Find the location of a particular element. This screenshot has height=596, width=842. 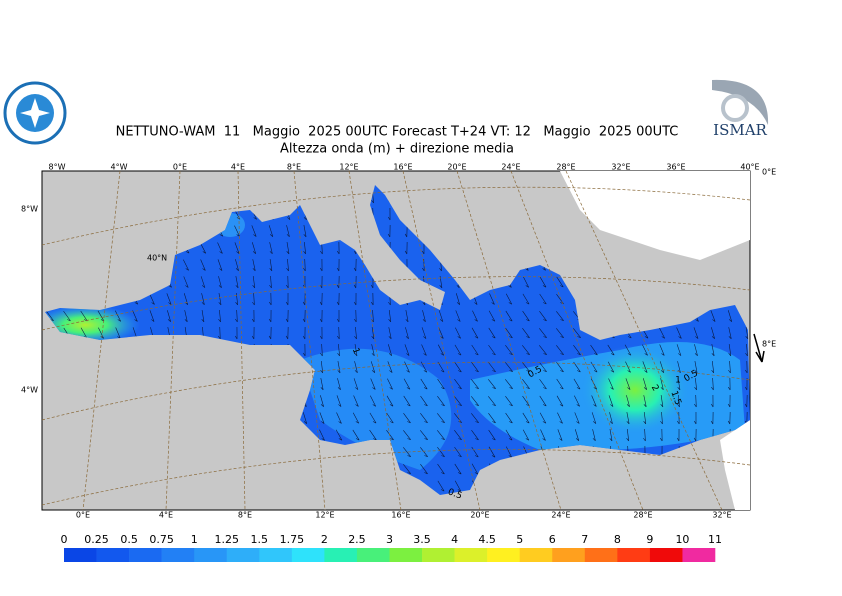

lon-label: 40°E is located at coordinates (749, 167).